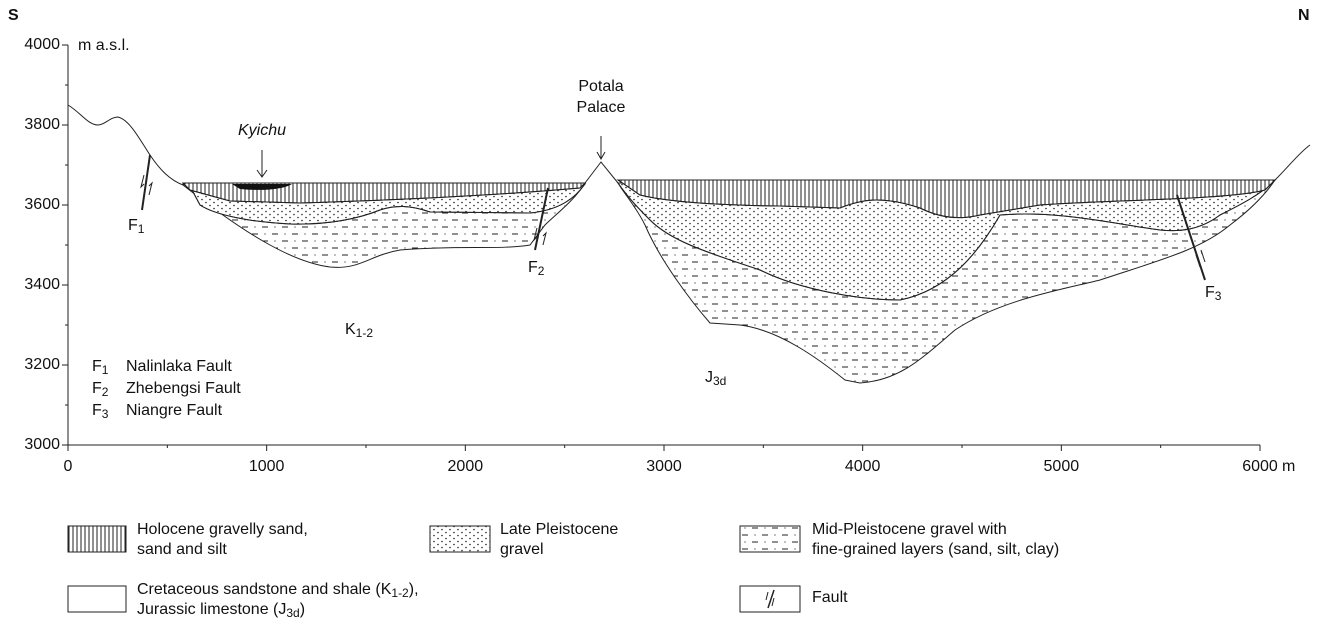  Describe the element at coordinates (600, 86) in the screenshot. I see `palace-label: Potala` at that location.